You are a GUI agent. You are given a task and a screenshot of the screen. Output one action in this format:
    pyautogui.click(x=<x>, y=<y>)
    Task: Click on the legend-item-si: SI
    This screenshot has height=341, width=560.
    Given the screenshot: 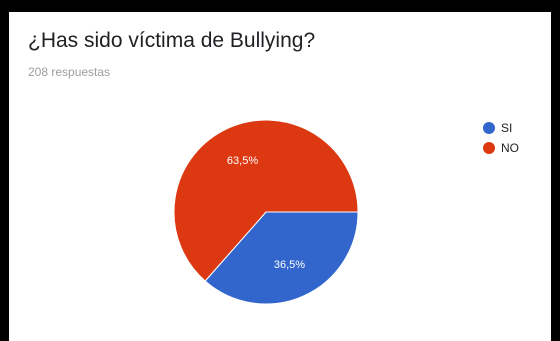 What is the action you would take?
    pyautogui.click(x=501, y=128)
    